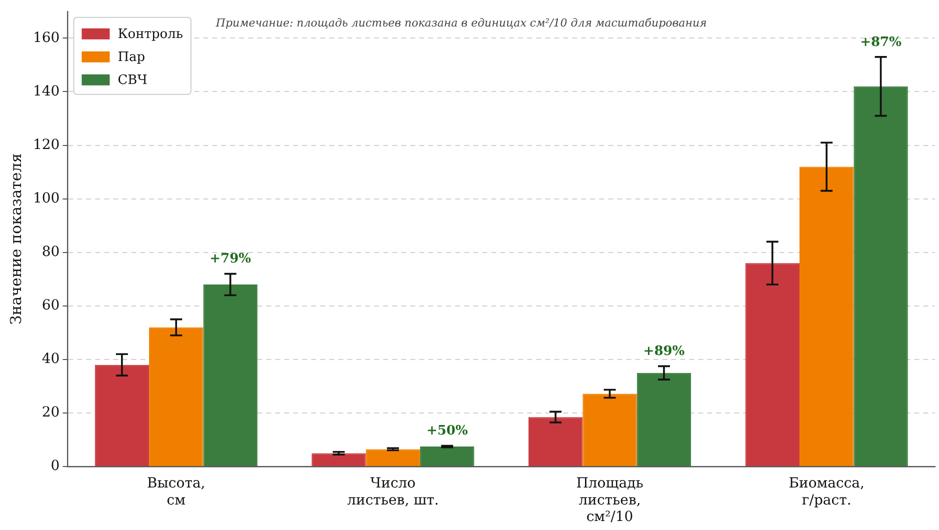 This screenshot has width=939, height=530. I want to click on y-tick-label: 140, so click(46, 91).